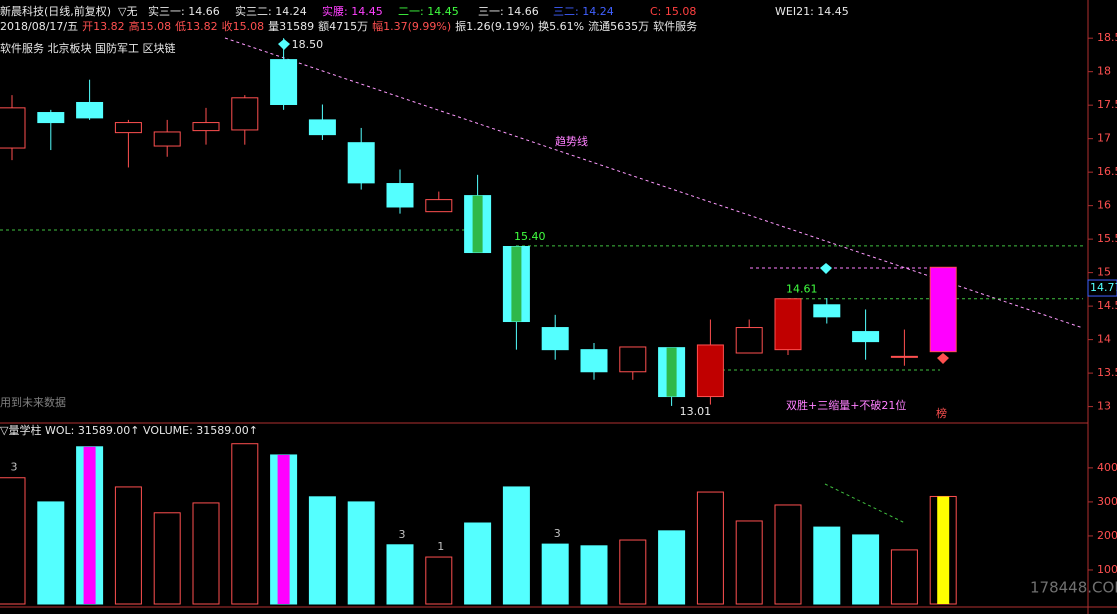 Image resolution: width=1117 pixels, height=614 pixels. Describe the element at coordinates (129, 430) in the screenshot. I see `volume-title: ▽量学柱 WOL: 31589.00↑ VOLUME: 31589.00↑` at that location.